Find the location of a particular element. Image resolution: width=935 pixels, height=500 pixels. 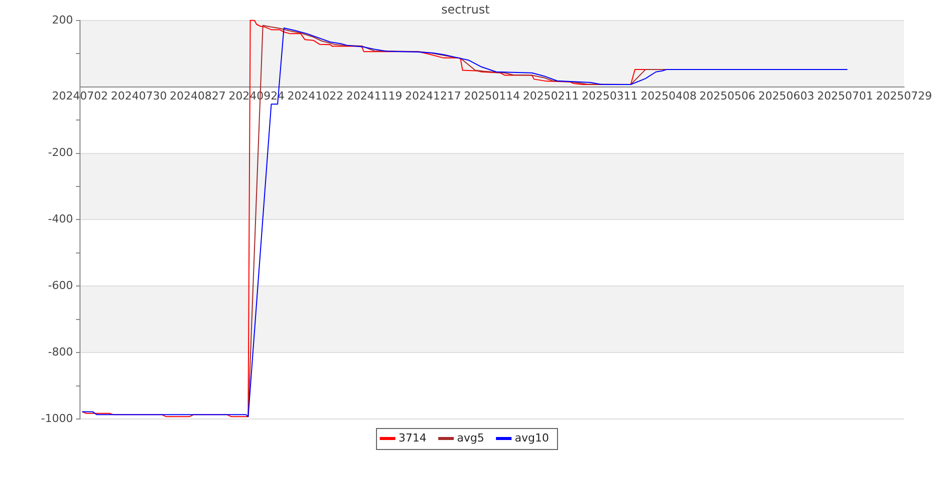

x-tick-label: 20250211 is located at coordinates (550, 95).